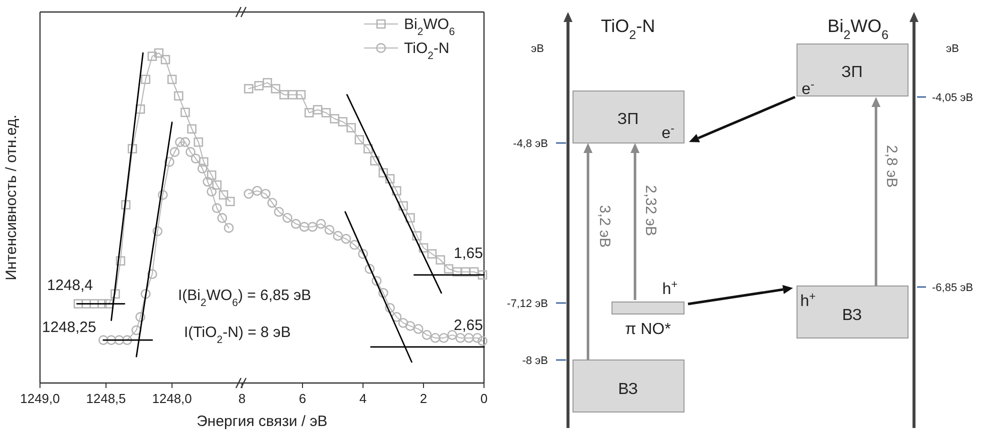 The image size is (983, 432). Describe the element at coordinates (424, 398) in the screenshot. I see `x-tick-label: 2` at that location.